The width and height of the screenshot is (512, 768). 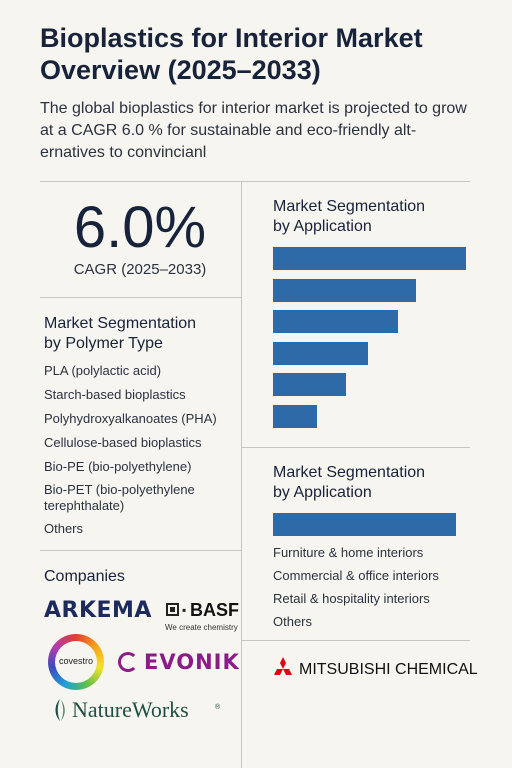 I want to click on arkema-logo: ARKEMA, so click(x=98, y=610).